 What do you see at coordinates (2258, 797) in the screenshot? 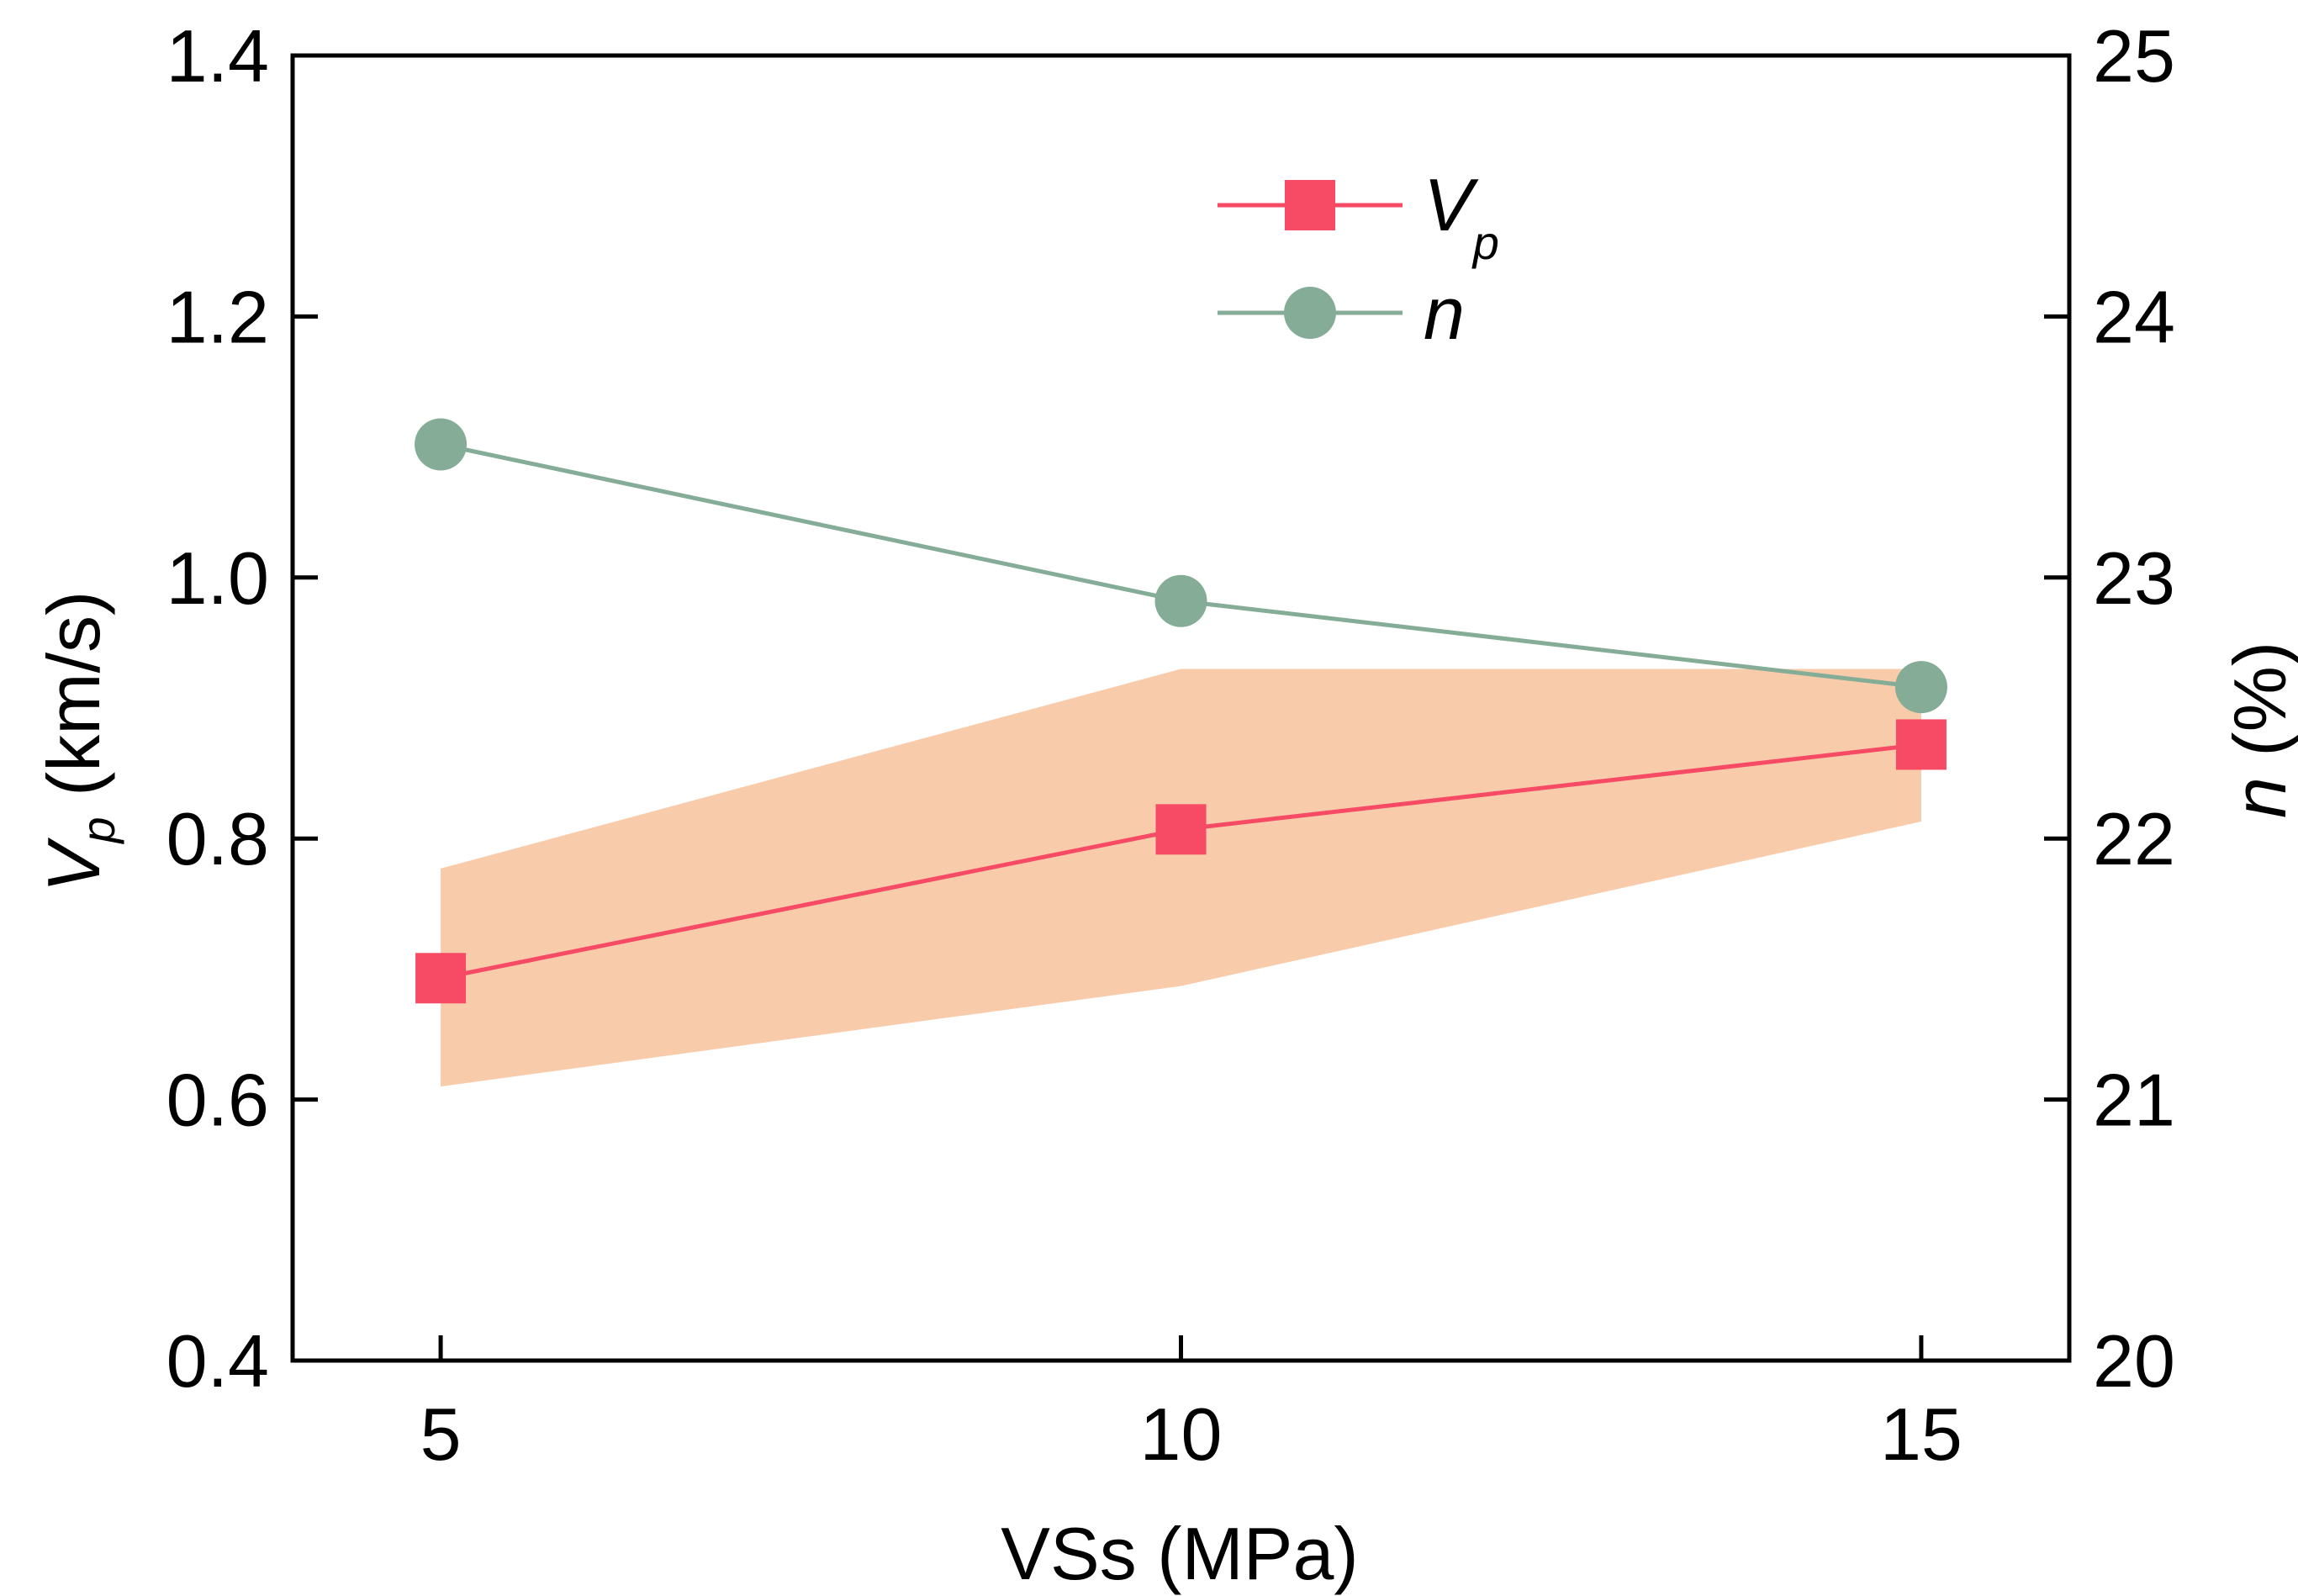
I see `right-y-axis-title-var: n` at bounding box center [2258, 797].